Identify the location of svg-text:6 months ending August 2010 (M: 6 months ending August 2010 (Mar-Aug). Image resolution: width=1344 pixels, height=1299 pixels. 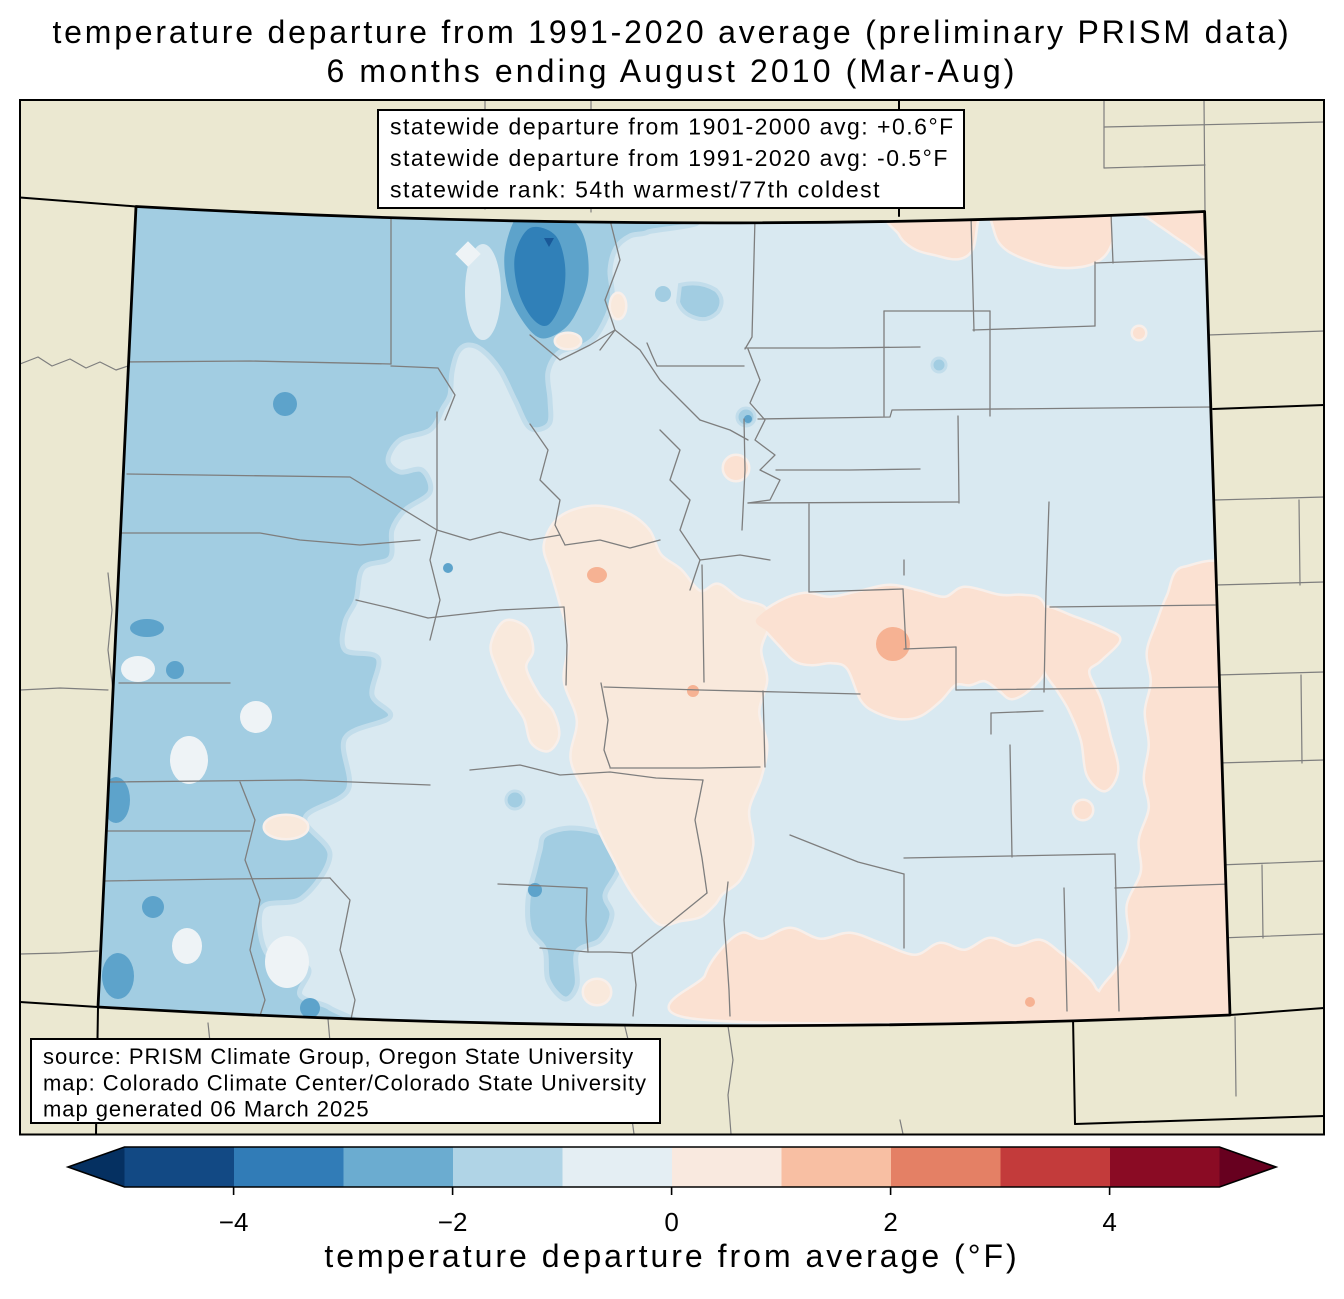
(671, 71).